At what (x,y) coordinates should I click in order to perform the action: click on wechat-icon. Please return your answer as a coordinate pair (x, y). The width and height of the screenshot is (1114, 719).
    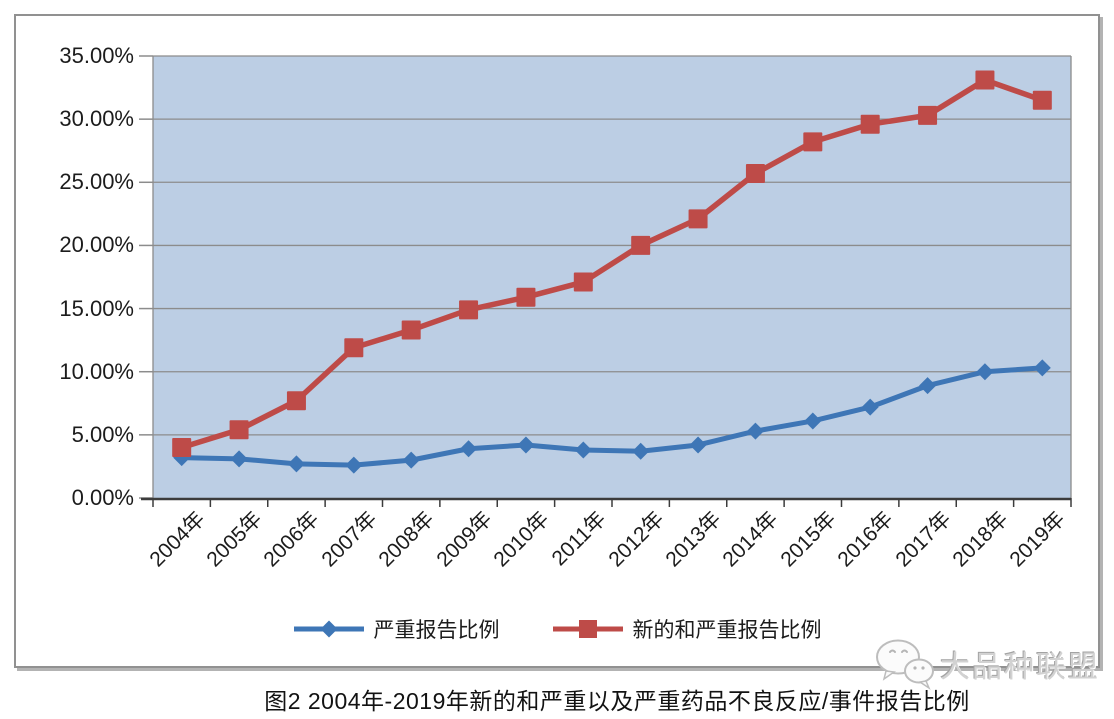
    Looking at the image, I should click on (905, 664).